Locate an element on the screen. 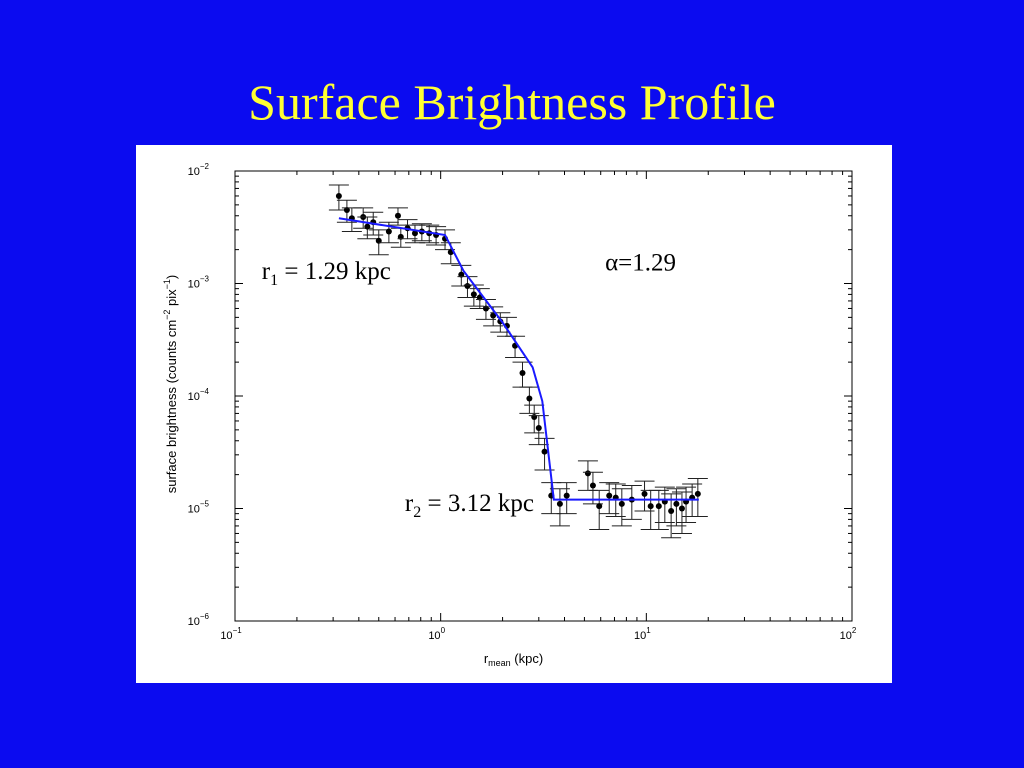 The width and height of the screenshot is (1024, 768). x-axis-label: rmean (kpc) is located at coordinates (513, 659).